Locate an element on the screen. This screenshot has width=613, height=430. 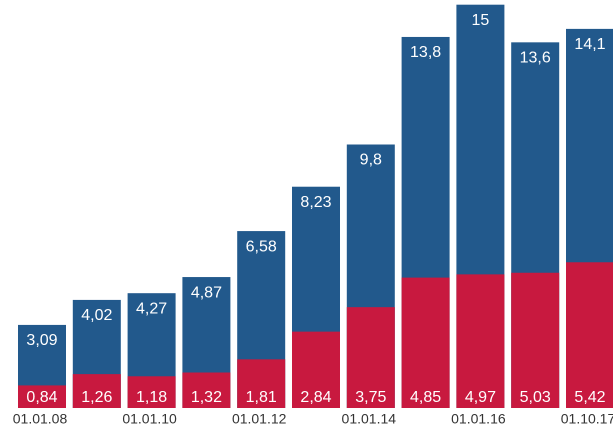
value-label: 6,58 is located at coordinates (261, 246).